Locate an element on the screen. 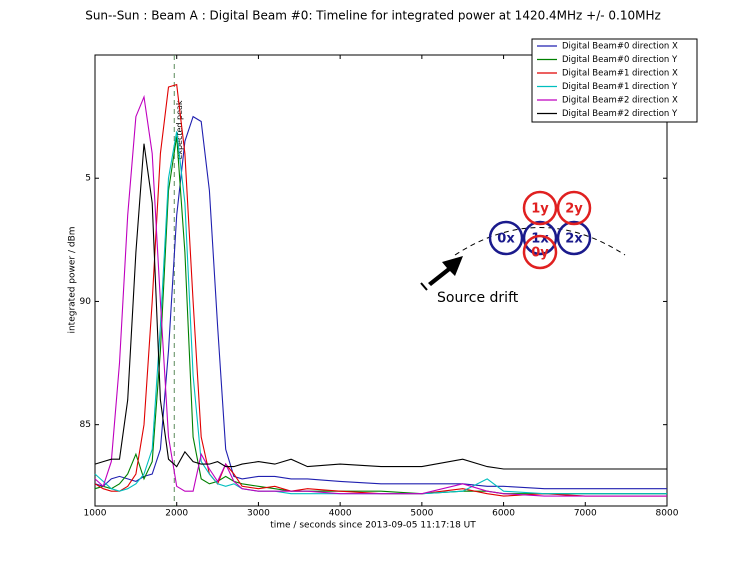 The height and width of the screenshot is (566, 747). beam-label: 0y is located at coordinates (540, 253).